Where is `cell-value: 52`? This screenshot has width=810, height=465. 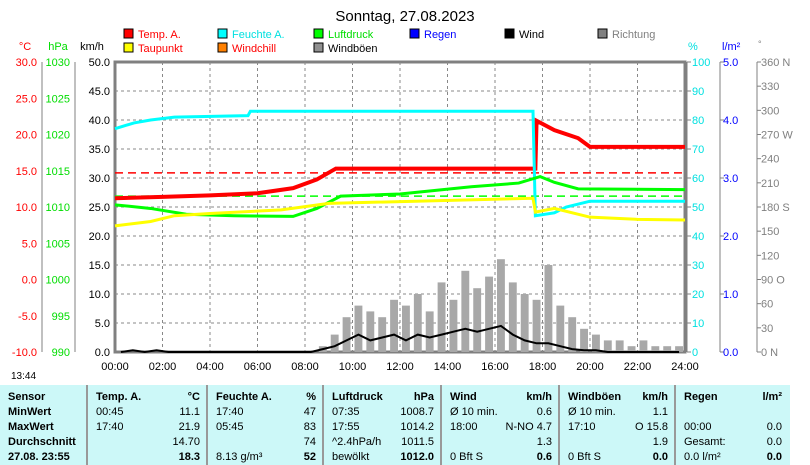 cell-value: 52 is located at coordinates (309, 457).